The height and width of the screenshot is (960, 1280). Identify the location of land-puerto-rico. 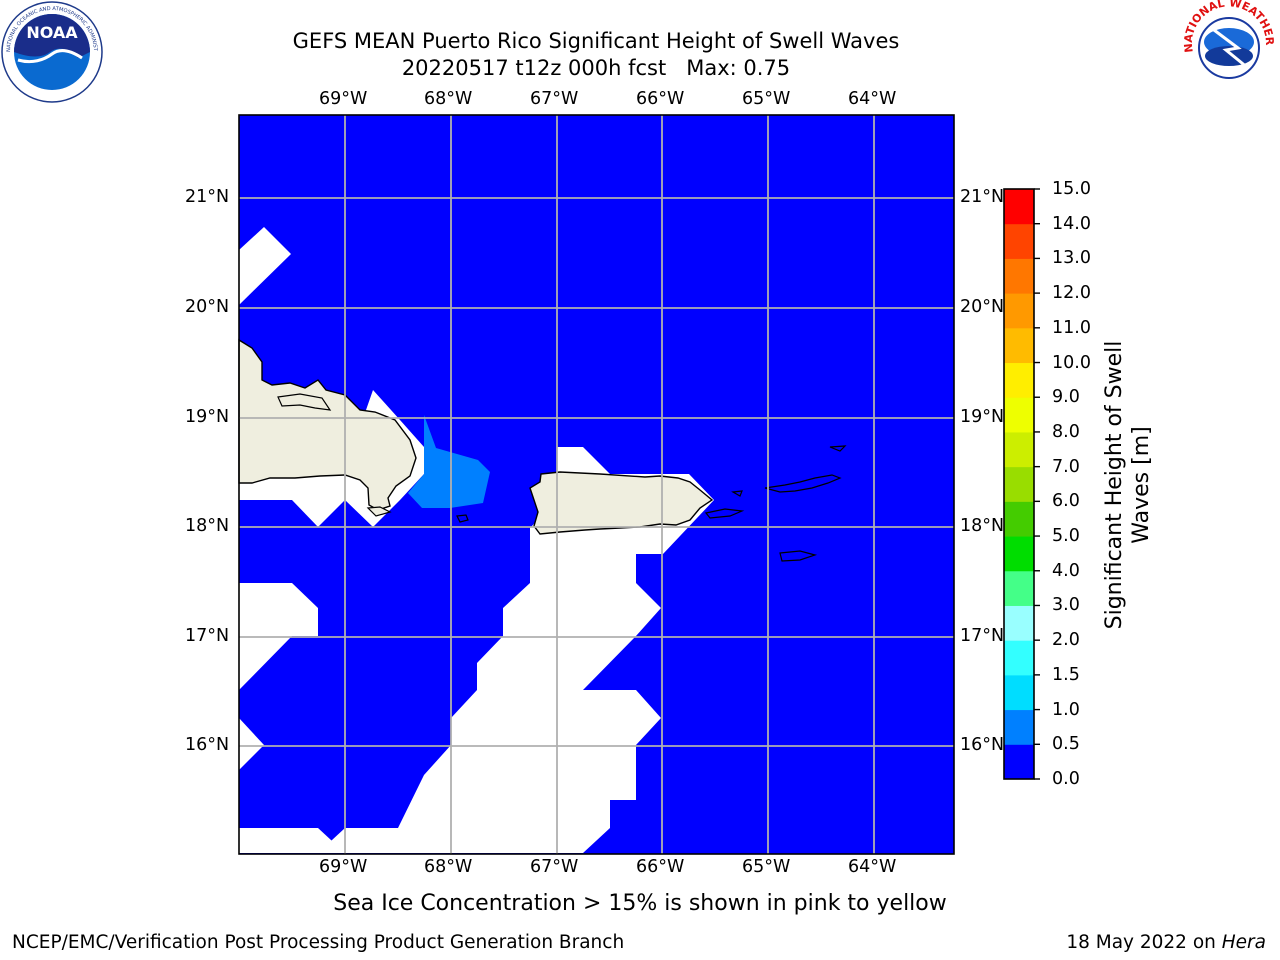
(621, 503).